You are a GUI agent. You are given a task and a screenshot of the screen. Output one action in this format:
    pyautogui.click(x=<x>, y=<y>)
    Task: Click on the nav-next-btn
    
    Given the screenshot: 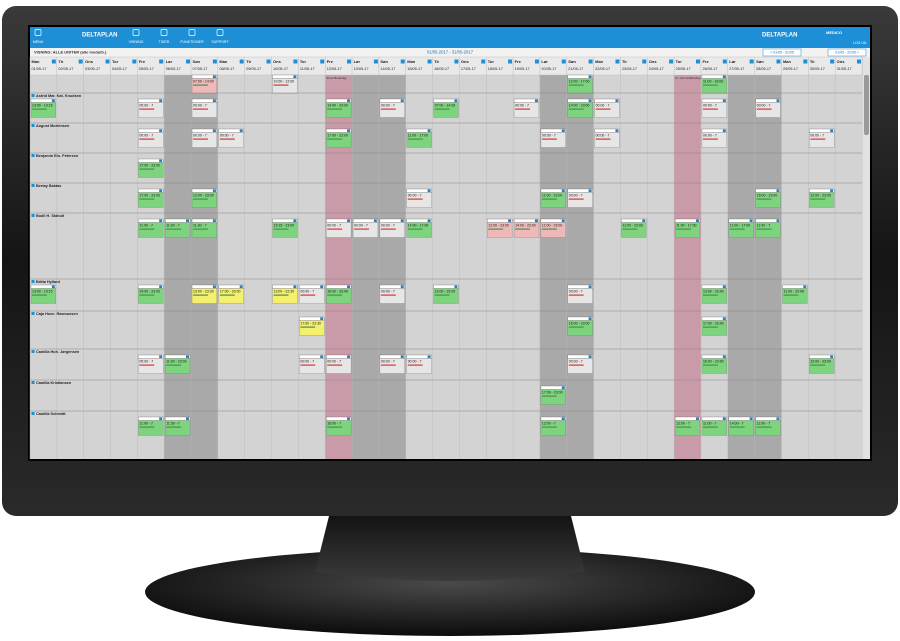 What is the action you would take?
    pyautogui.click(x=847, y=52)
    